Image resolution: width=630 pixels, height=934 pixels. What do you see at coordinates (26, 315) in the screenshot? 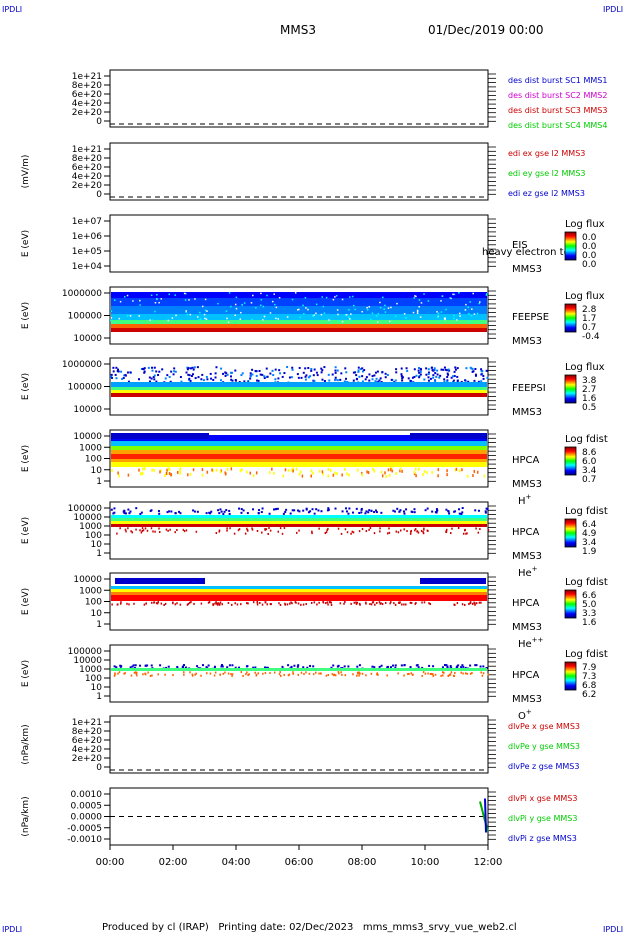
I see `y-axis-label: E (eV)` at bounding box center [26, 315].